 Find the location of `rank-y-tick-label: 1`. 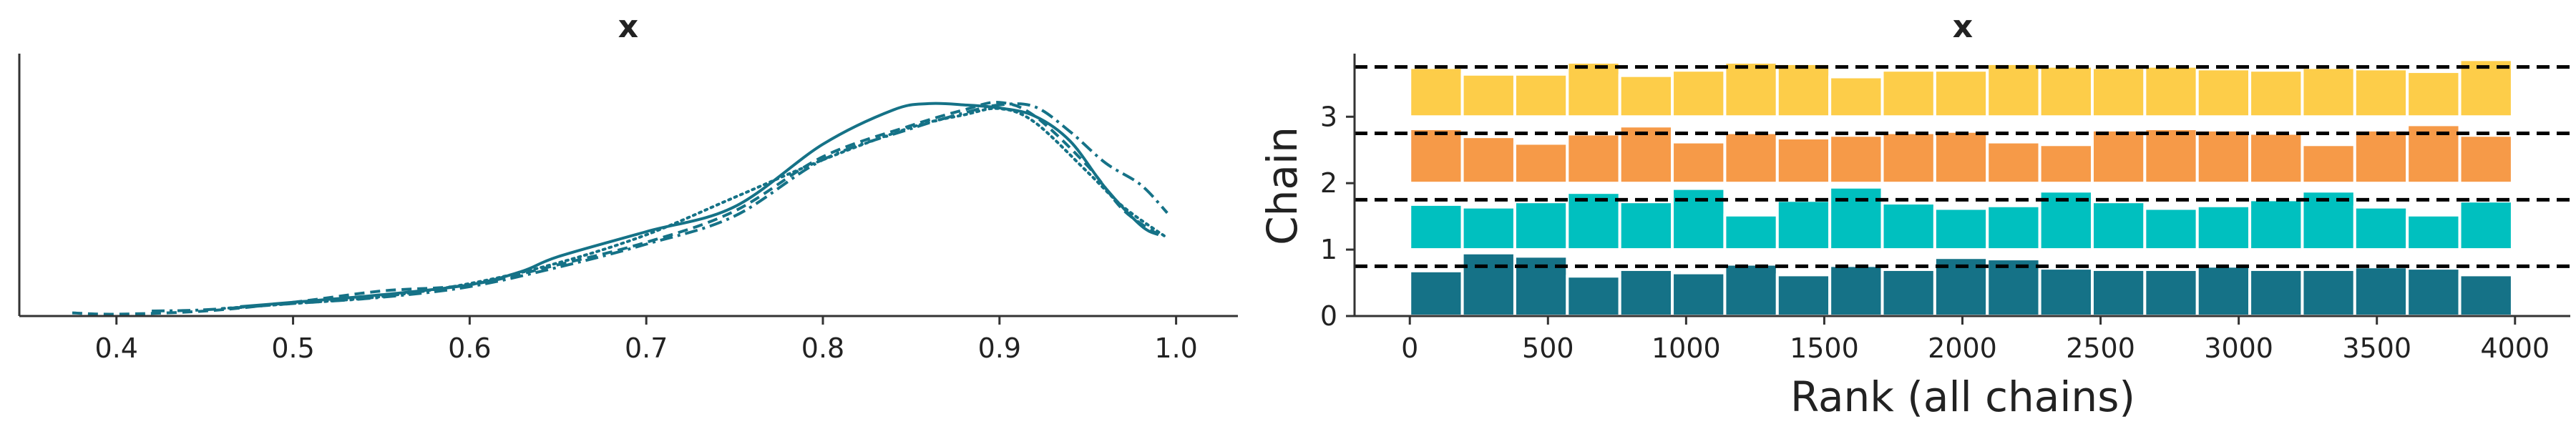

rank-y-tick-label: 1 is located at coordinates (1328, 249).